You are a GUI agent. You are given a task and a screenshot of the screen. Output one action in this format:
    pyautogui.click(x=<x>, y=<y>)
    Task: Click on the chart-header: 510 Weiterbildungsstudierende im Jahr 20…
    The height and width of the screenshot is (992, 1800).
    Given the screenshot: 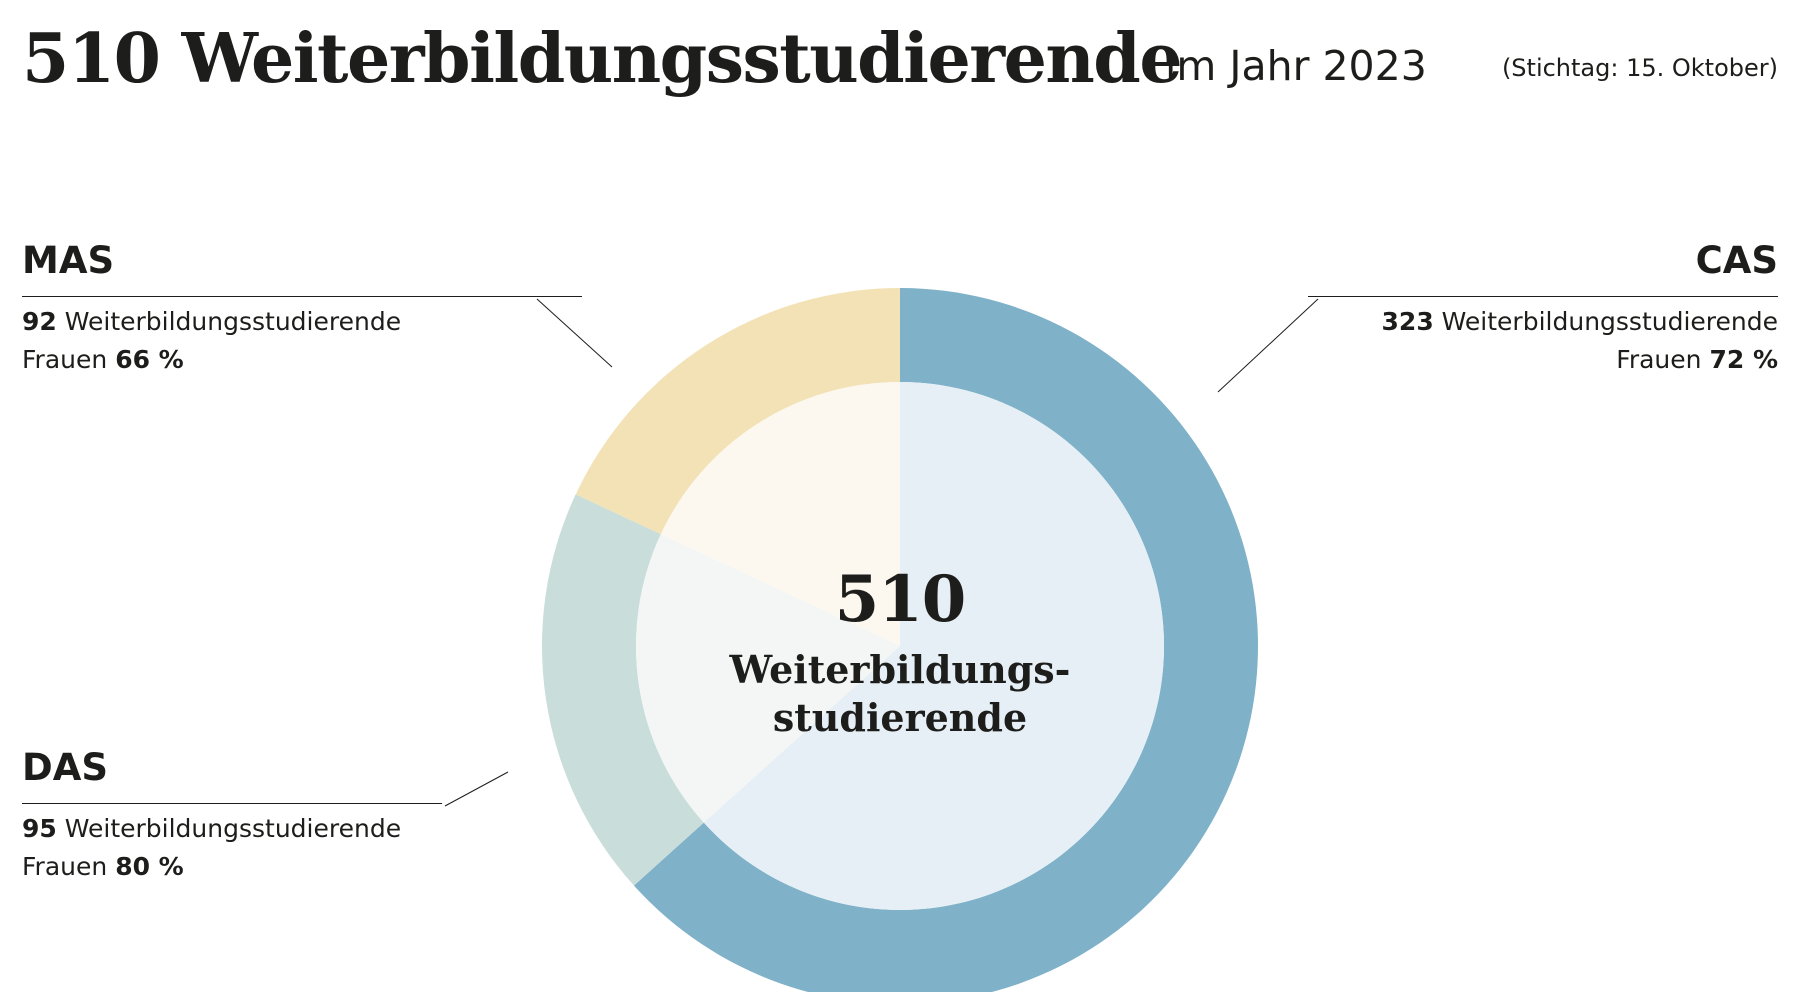 What is the action you would take?
    pyautogui.click(x=900, y=64)
    